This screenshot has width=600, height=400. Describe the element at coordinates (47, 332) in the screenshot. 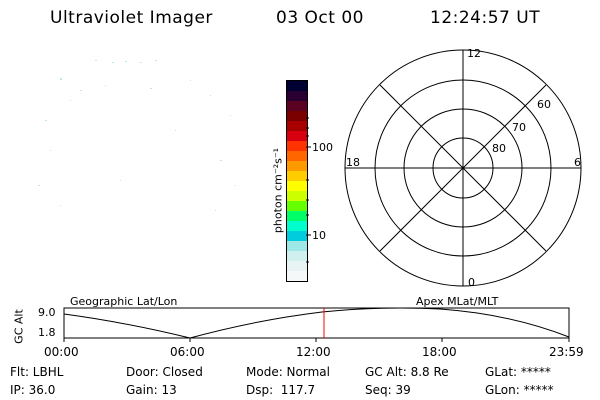

I see `timeline-ytick-1: 1.8` at that location.